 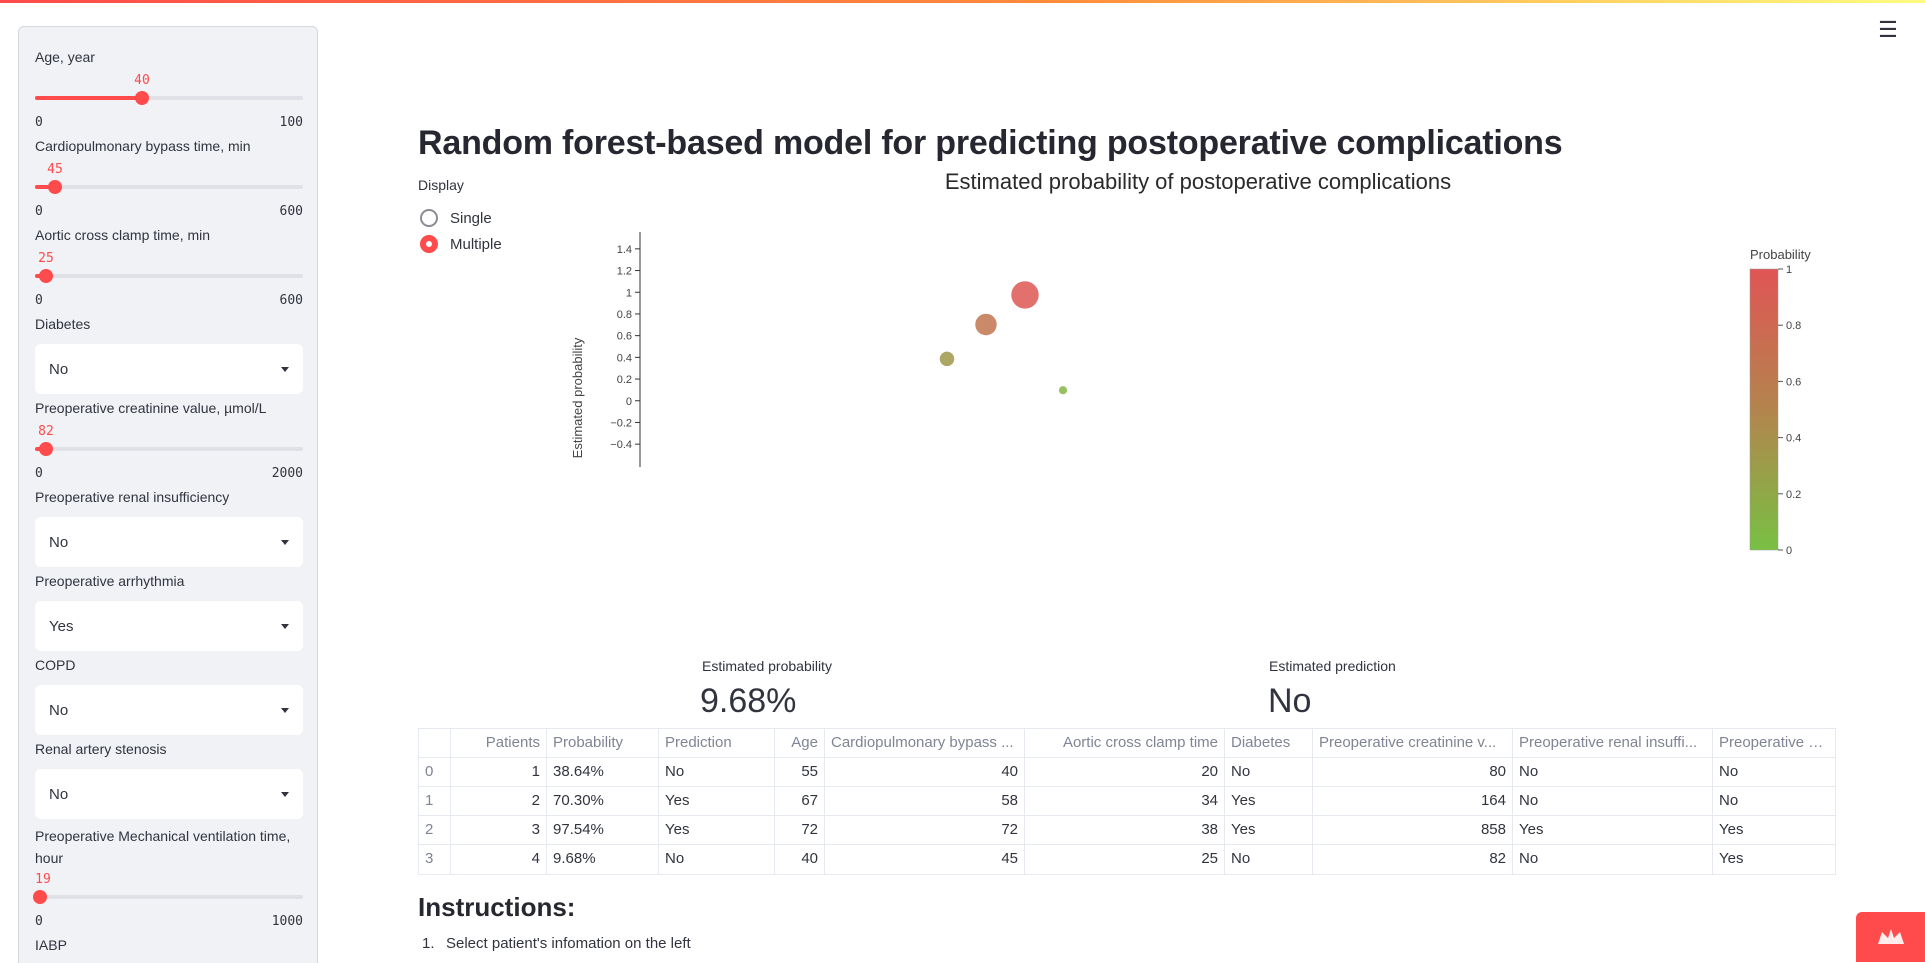 What do you see at coordinates (101, 749) in the screenshot?
I see `renal-artery-stenosis-label: Renal artery stenosis` at bounding box center [101, 749].